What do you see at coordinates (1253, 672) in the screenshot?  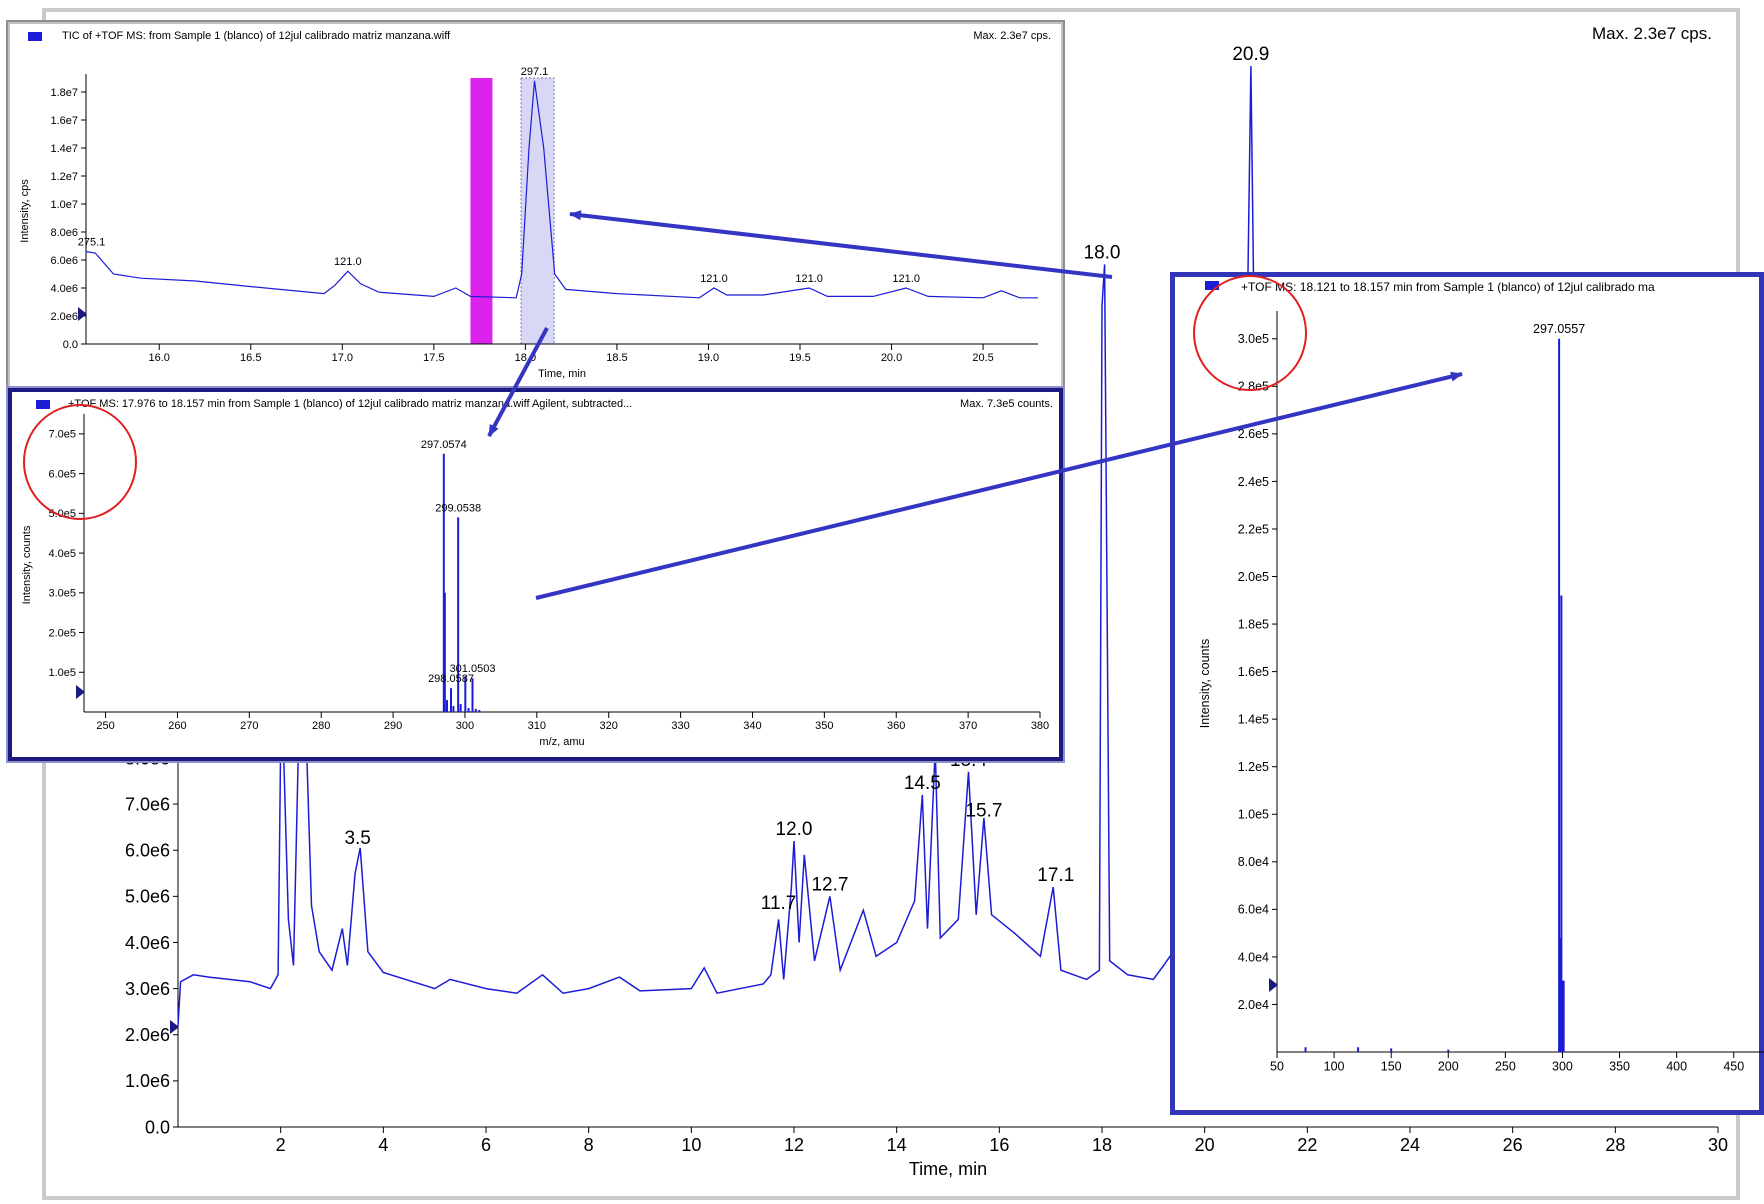 I see `ms2-y-tick-label: 1.6e5` at bounding box center [1253, 672].